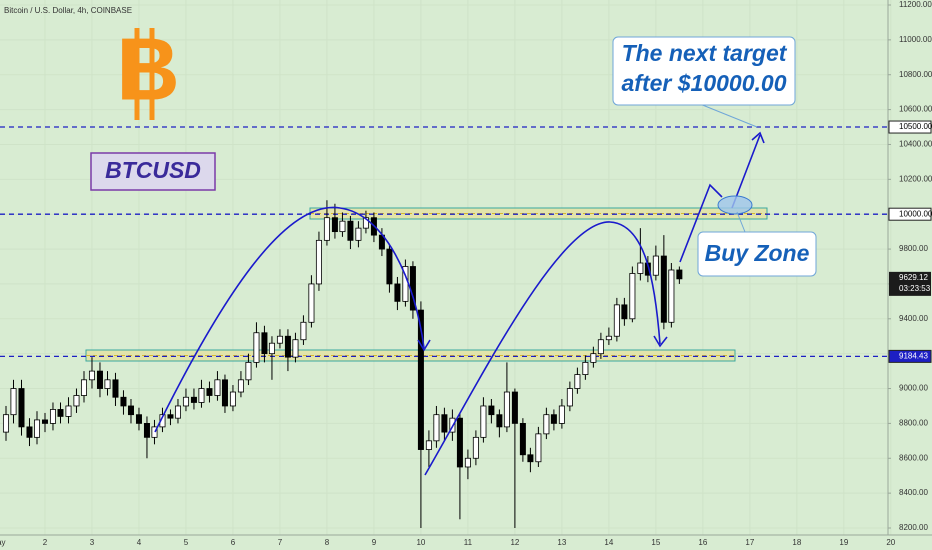  I want to click on symbol: BTCUSD, so click(153, 170).